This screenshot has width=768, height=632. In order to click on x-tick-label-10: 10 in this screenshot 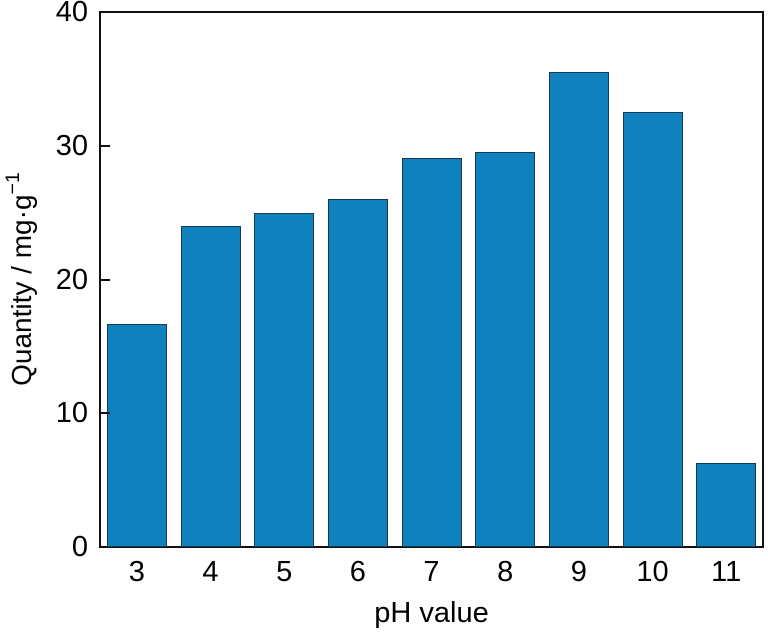, I will do `click(652, 572)`.